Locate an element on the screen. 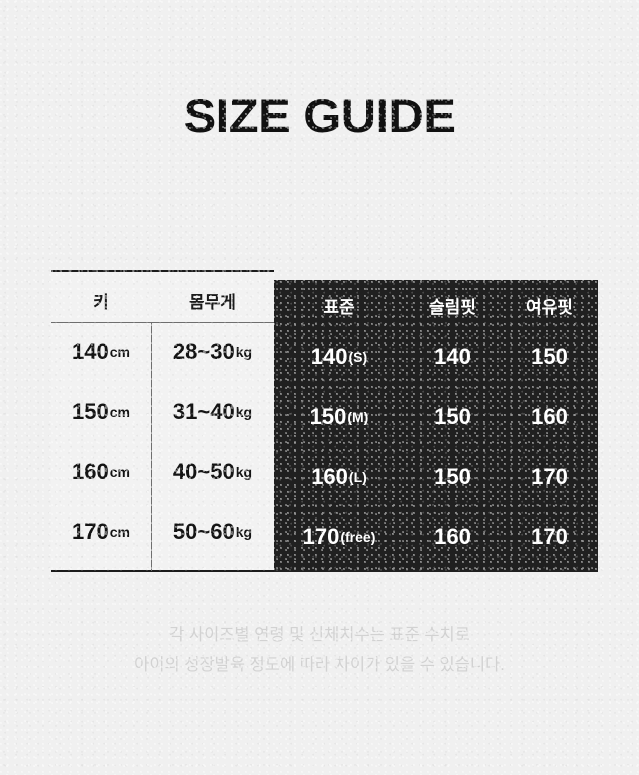 The image size is (639, 775). slim-fit-value: 140 is located at coordinates (452, 356).